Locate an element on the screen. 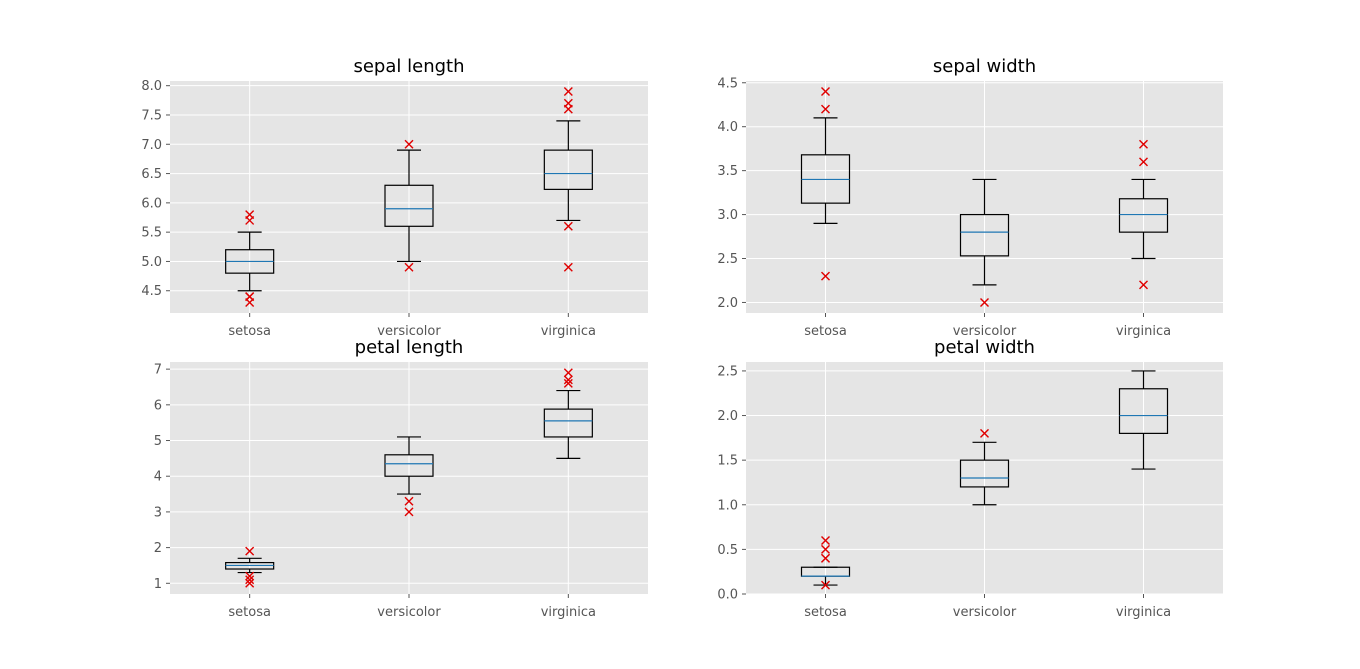 This screenshot has height=669, width=1360. y-tick-label: 1 is located at coordinates (158, 584).